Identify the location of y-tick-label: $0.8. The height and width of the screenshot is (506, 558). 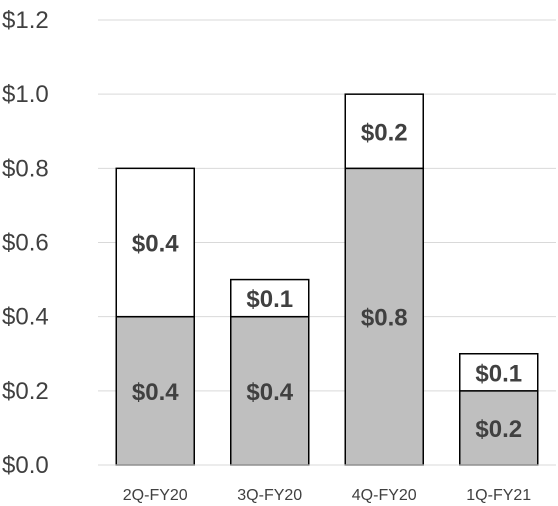
(25, 168).